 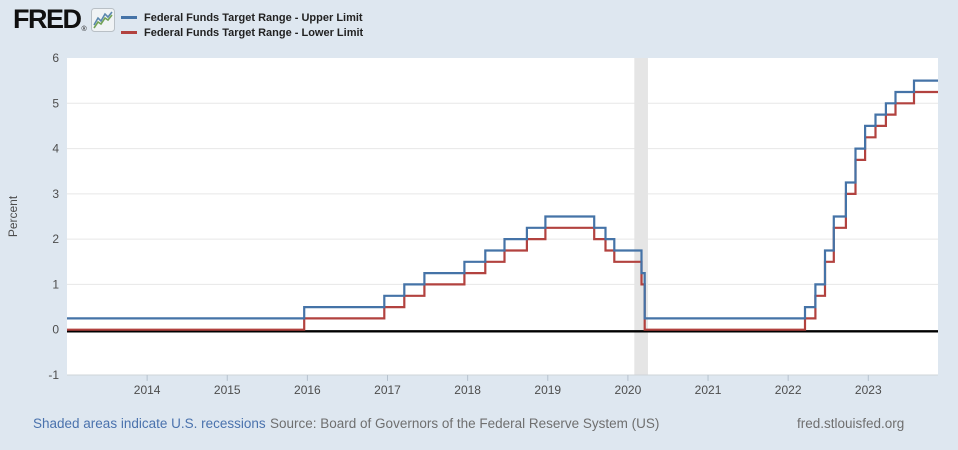 I want to click on fred-logo: FRED ®, so click(x=64, y=19).